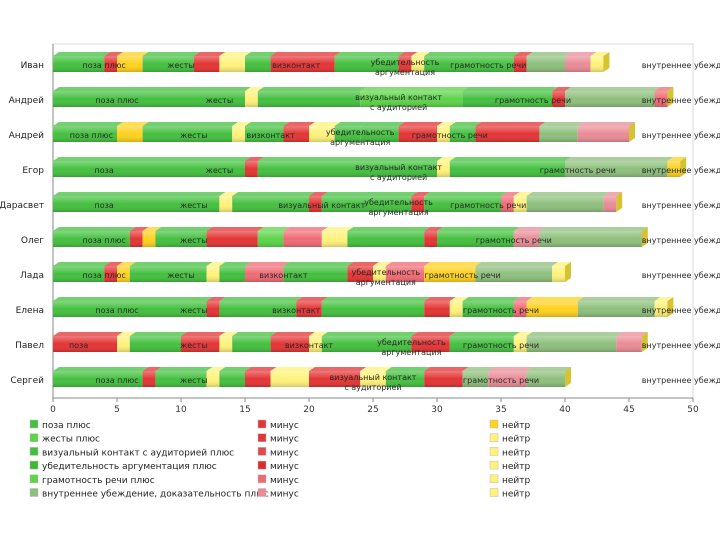 This screenshot has width=720, height=544. I want to click on legend-label: жесты плюс, so click(71, 440).